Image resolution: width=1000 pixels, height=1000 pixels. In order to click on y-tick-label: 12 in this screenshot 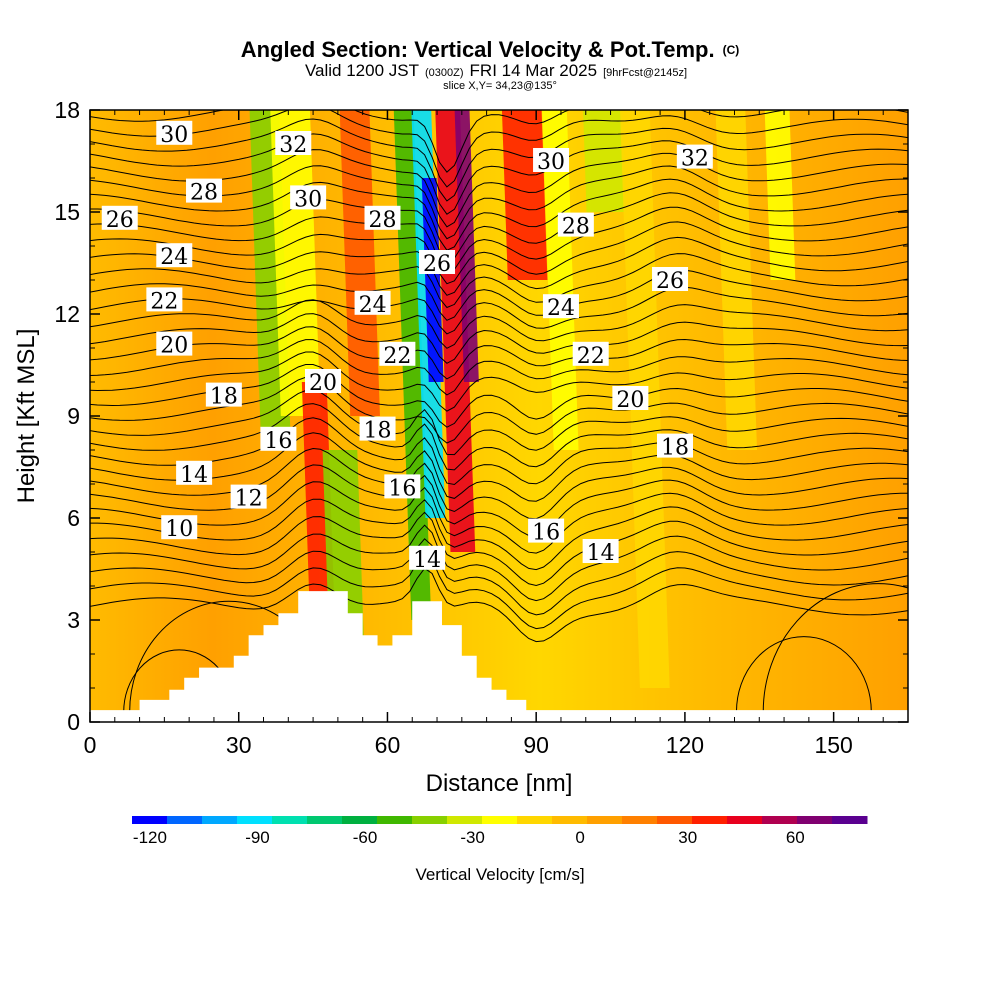, I will do `click(67, 314)`.